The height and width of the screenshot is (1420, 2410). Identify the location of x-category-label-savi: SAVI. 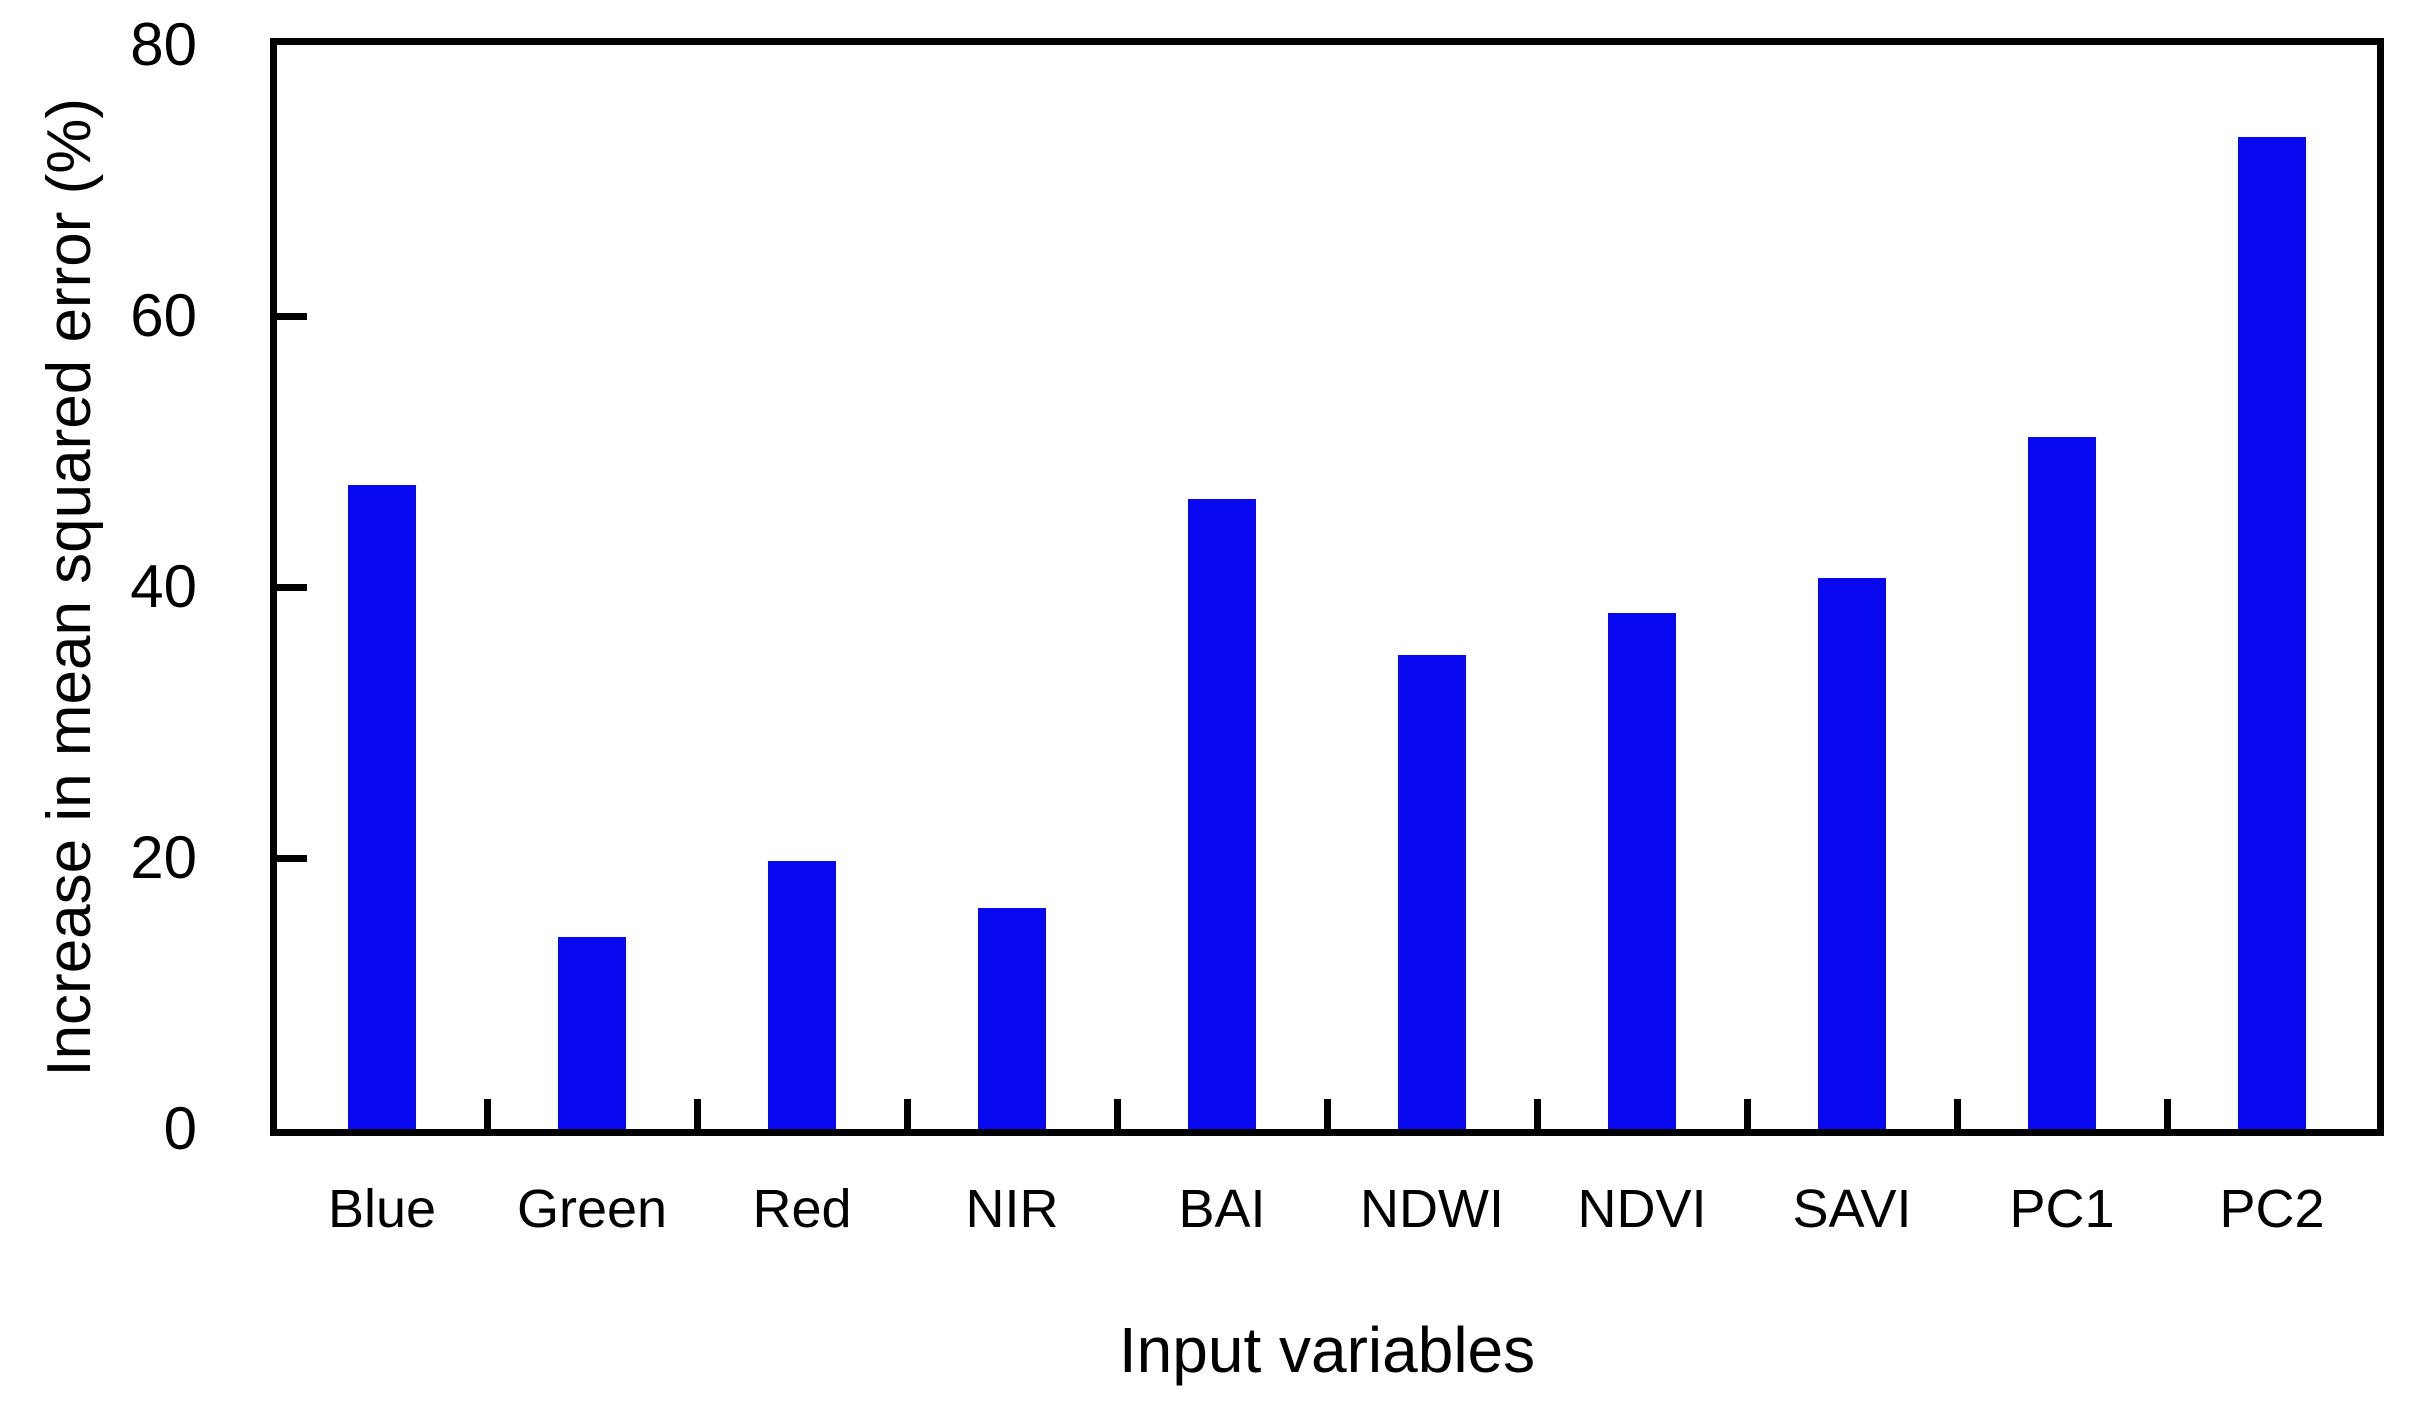
(1852, 1209).